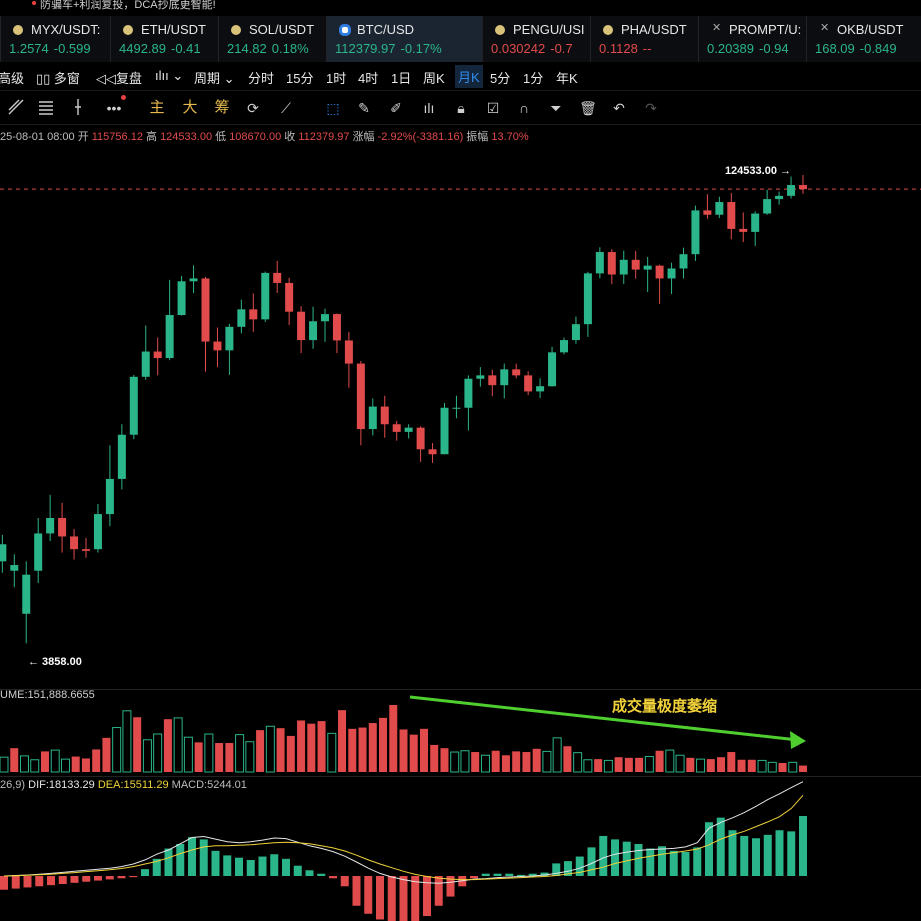  What do you see at coordinates (58, 78) in the screenshot?
I see `multi-window-button: ▯▯ 多窗` at bounding box center [58, 78].